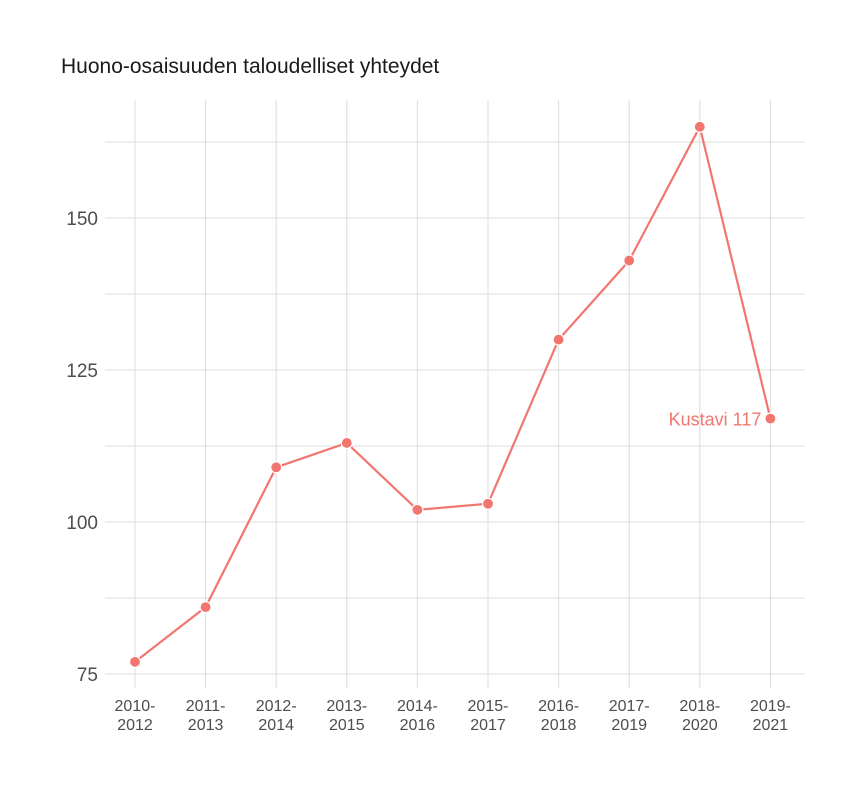 Image resolution: width=864 pixels, height=792 pixels. I want to click on x-tick-label: 2013-2015, so click(346, 716).